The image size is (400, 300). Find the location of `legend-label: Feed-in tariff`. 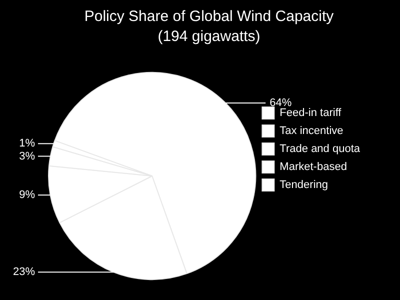

legend-label: Feed-in tariff is located at coordinates (311, 113).